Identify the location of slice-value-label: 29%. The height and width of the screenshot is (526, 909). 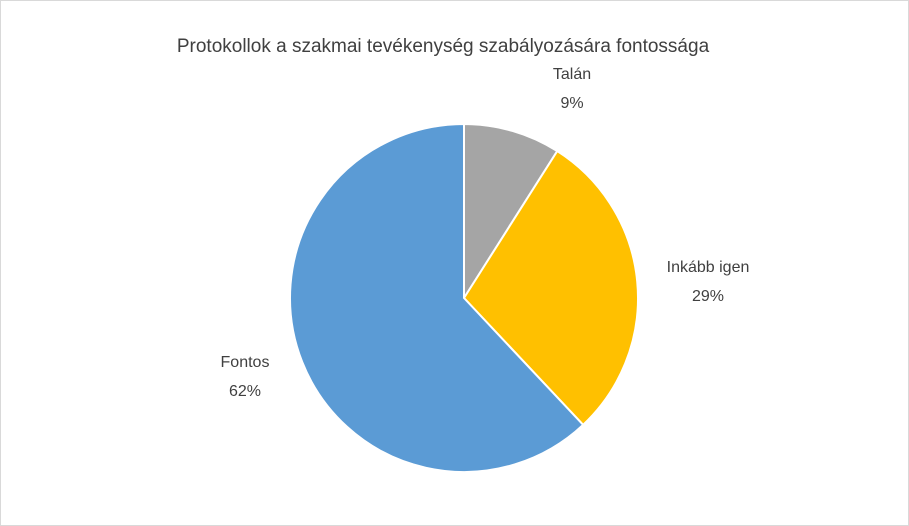
(708, 296).